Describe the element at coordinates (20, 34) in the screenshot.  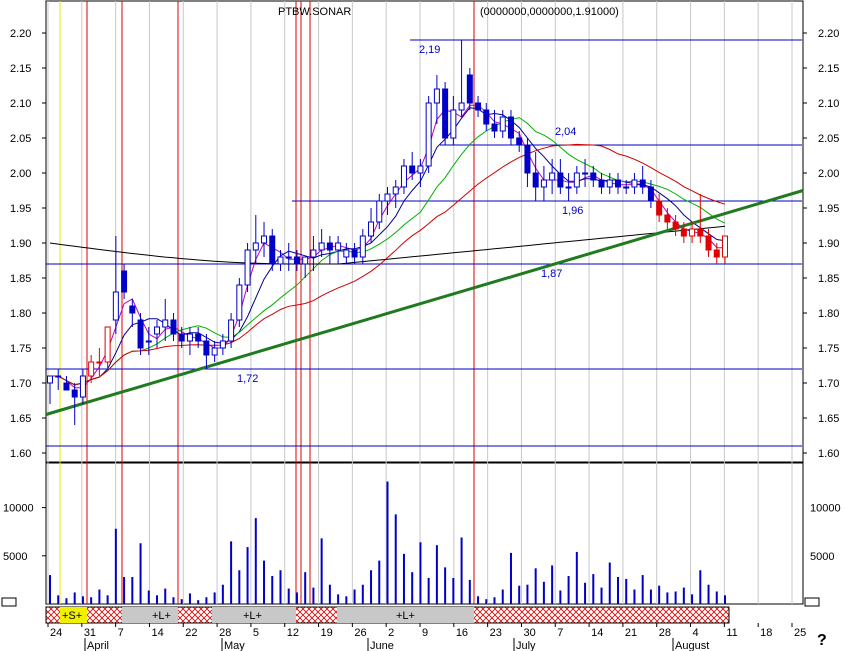
I see `y-tick-label: 2.20` at that location.